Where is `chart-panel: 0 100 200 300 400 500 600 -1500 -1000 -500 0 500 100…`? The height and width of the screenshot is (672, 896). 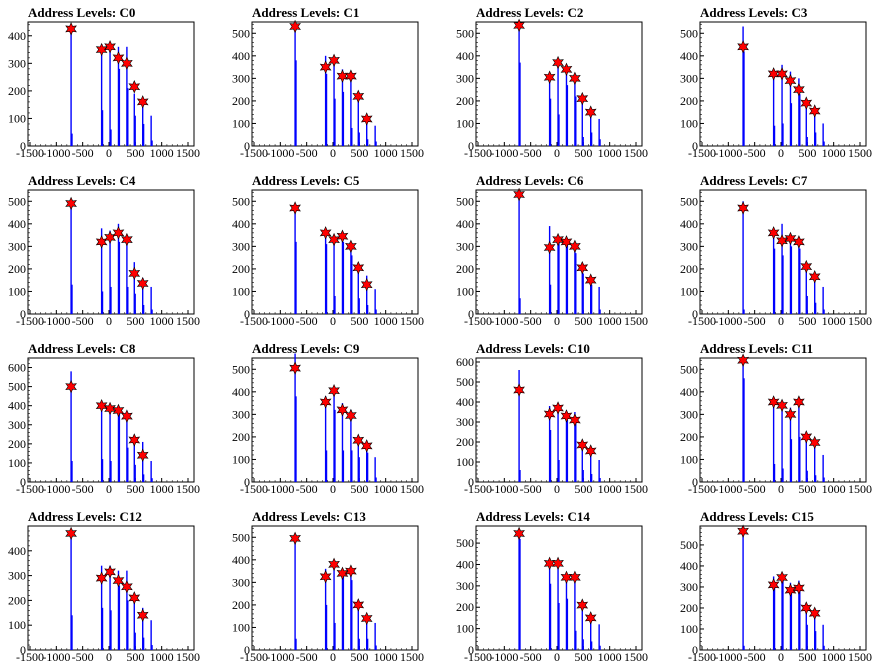
chart-panel: 0 100 200 300 400 500 600 -1500 -1000 -500 0 500 100… is located at coordinates (112, 420).